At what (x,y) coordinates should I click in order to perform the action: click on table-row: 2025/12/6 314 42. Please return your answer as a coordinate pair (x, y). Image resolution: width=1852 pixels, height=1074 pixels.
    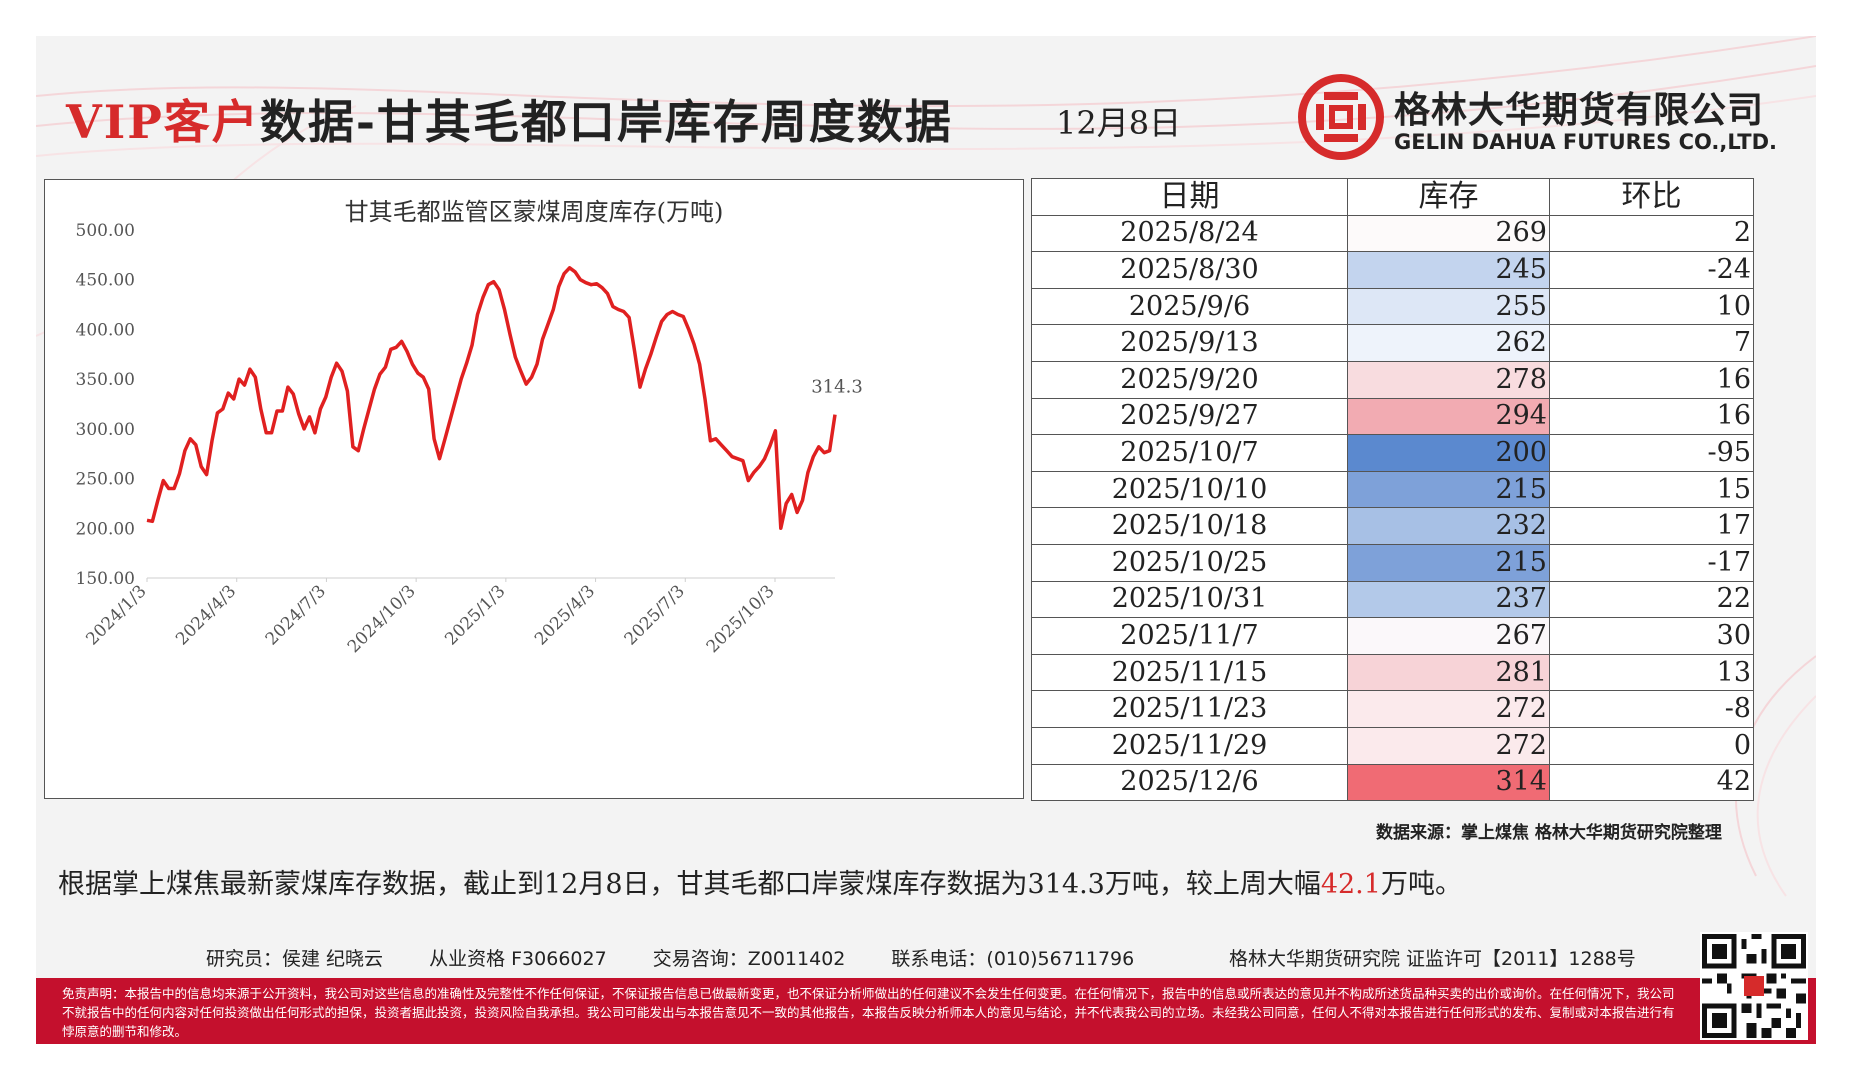
    Looking at the image, I should click on (1392, 782).